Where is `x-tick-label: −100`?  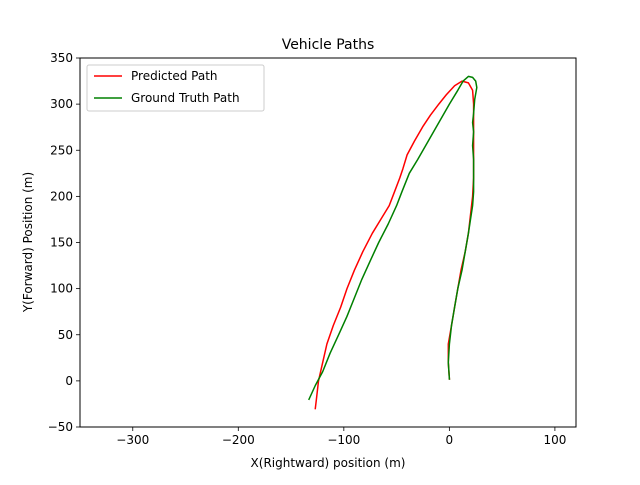
x-tick-label: −100 is located at coordinates (343, 440).